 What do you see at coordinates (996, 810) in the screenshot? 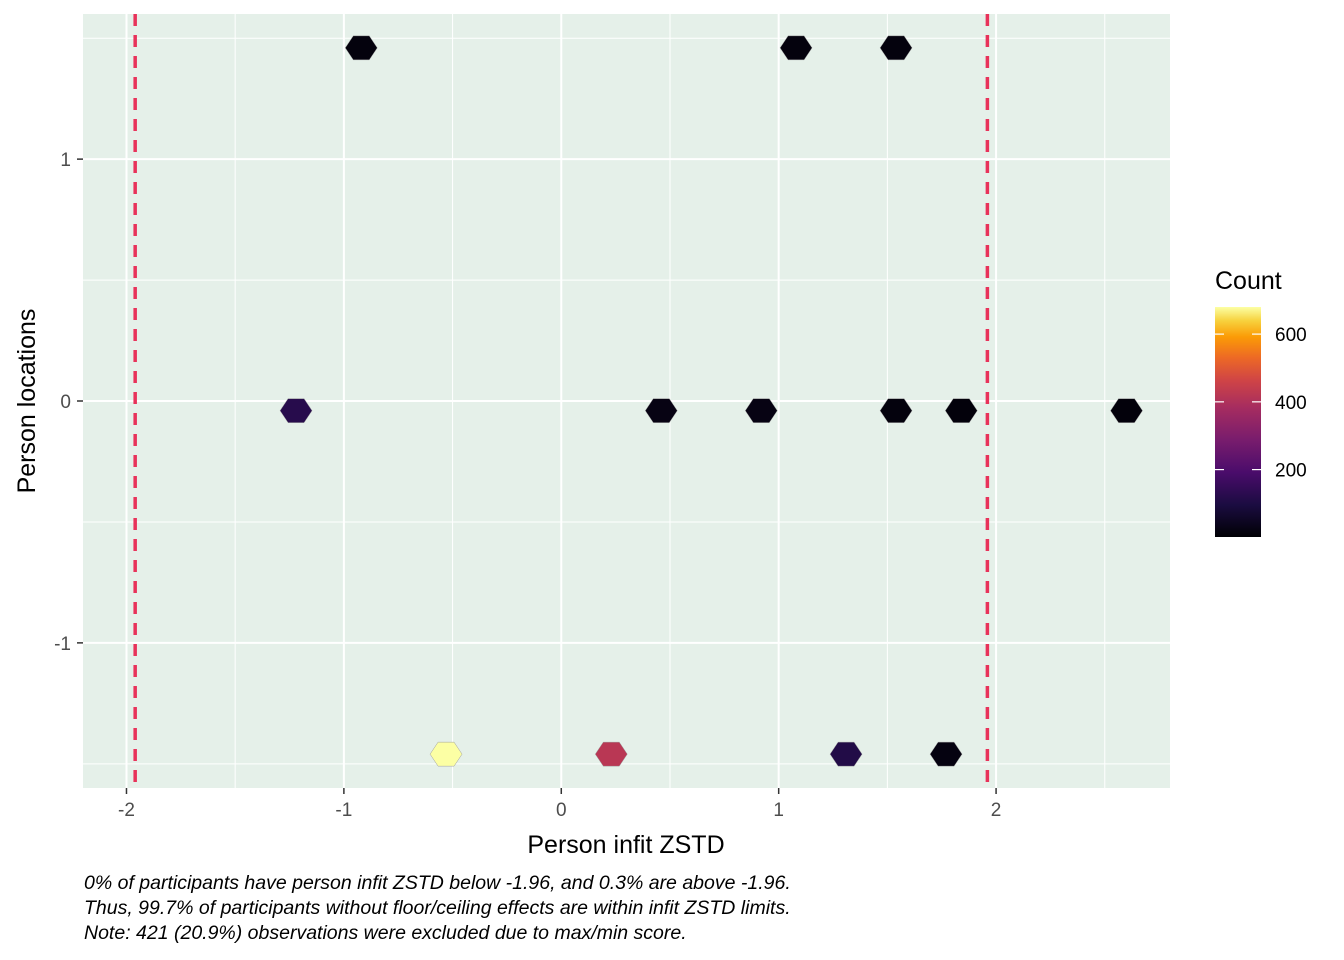
I see `x-tick-label: 2` at bounding box center [996, 810].